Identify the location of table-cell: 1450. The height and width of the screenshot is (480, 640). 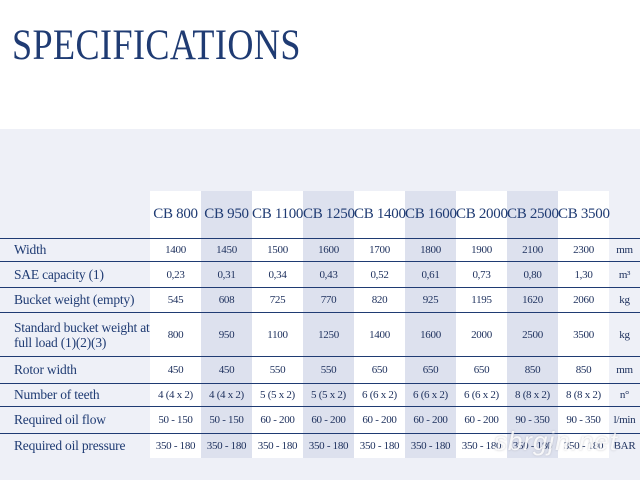
(226, 250).